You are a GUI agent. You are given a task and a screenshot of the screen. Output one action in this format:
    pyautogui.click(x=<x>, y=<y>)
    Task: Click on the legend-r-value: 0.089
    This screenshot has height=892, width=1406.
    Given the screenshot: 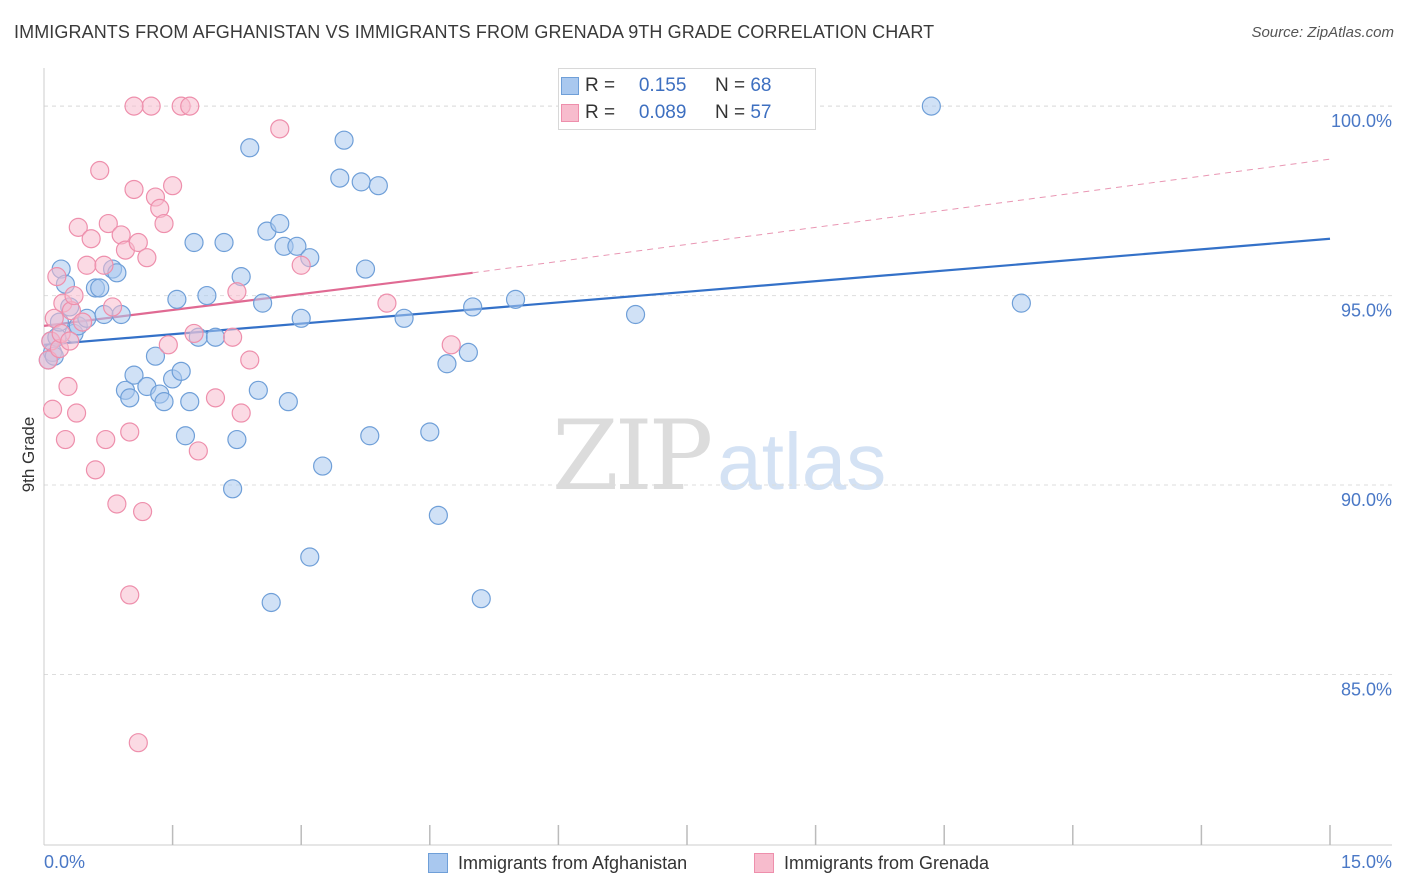 What is the action you would take?
    pyautogui.click(x=662, y=112)
    